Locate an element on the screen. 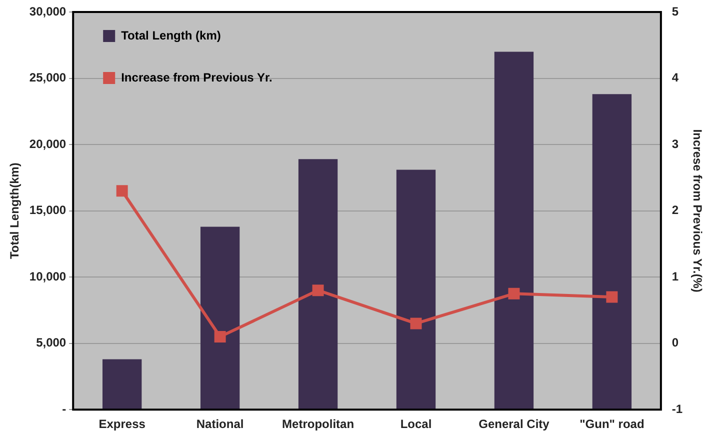 The width and height of the screenshot is (714, 444). y2-tick-label: 5 is located at coordinates (675, 11).